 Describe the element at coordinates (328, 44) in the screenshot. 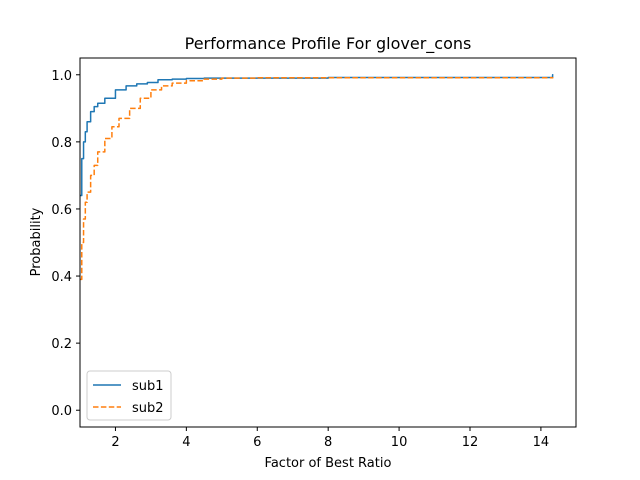

I see `chart-title: Performance Profile For glover_cons` at that location.